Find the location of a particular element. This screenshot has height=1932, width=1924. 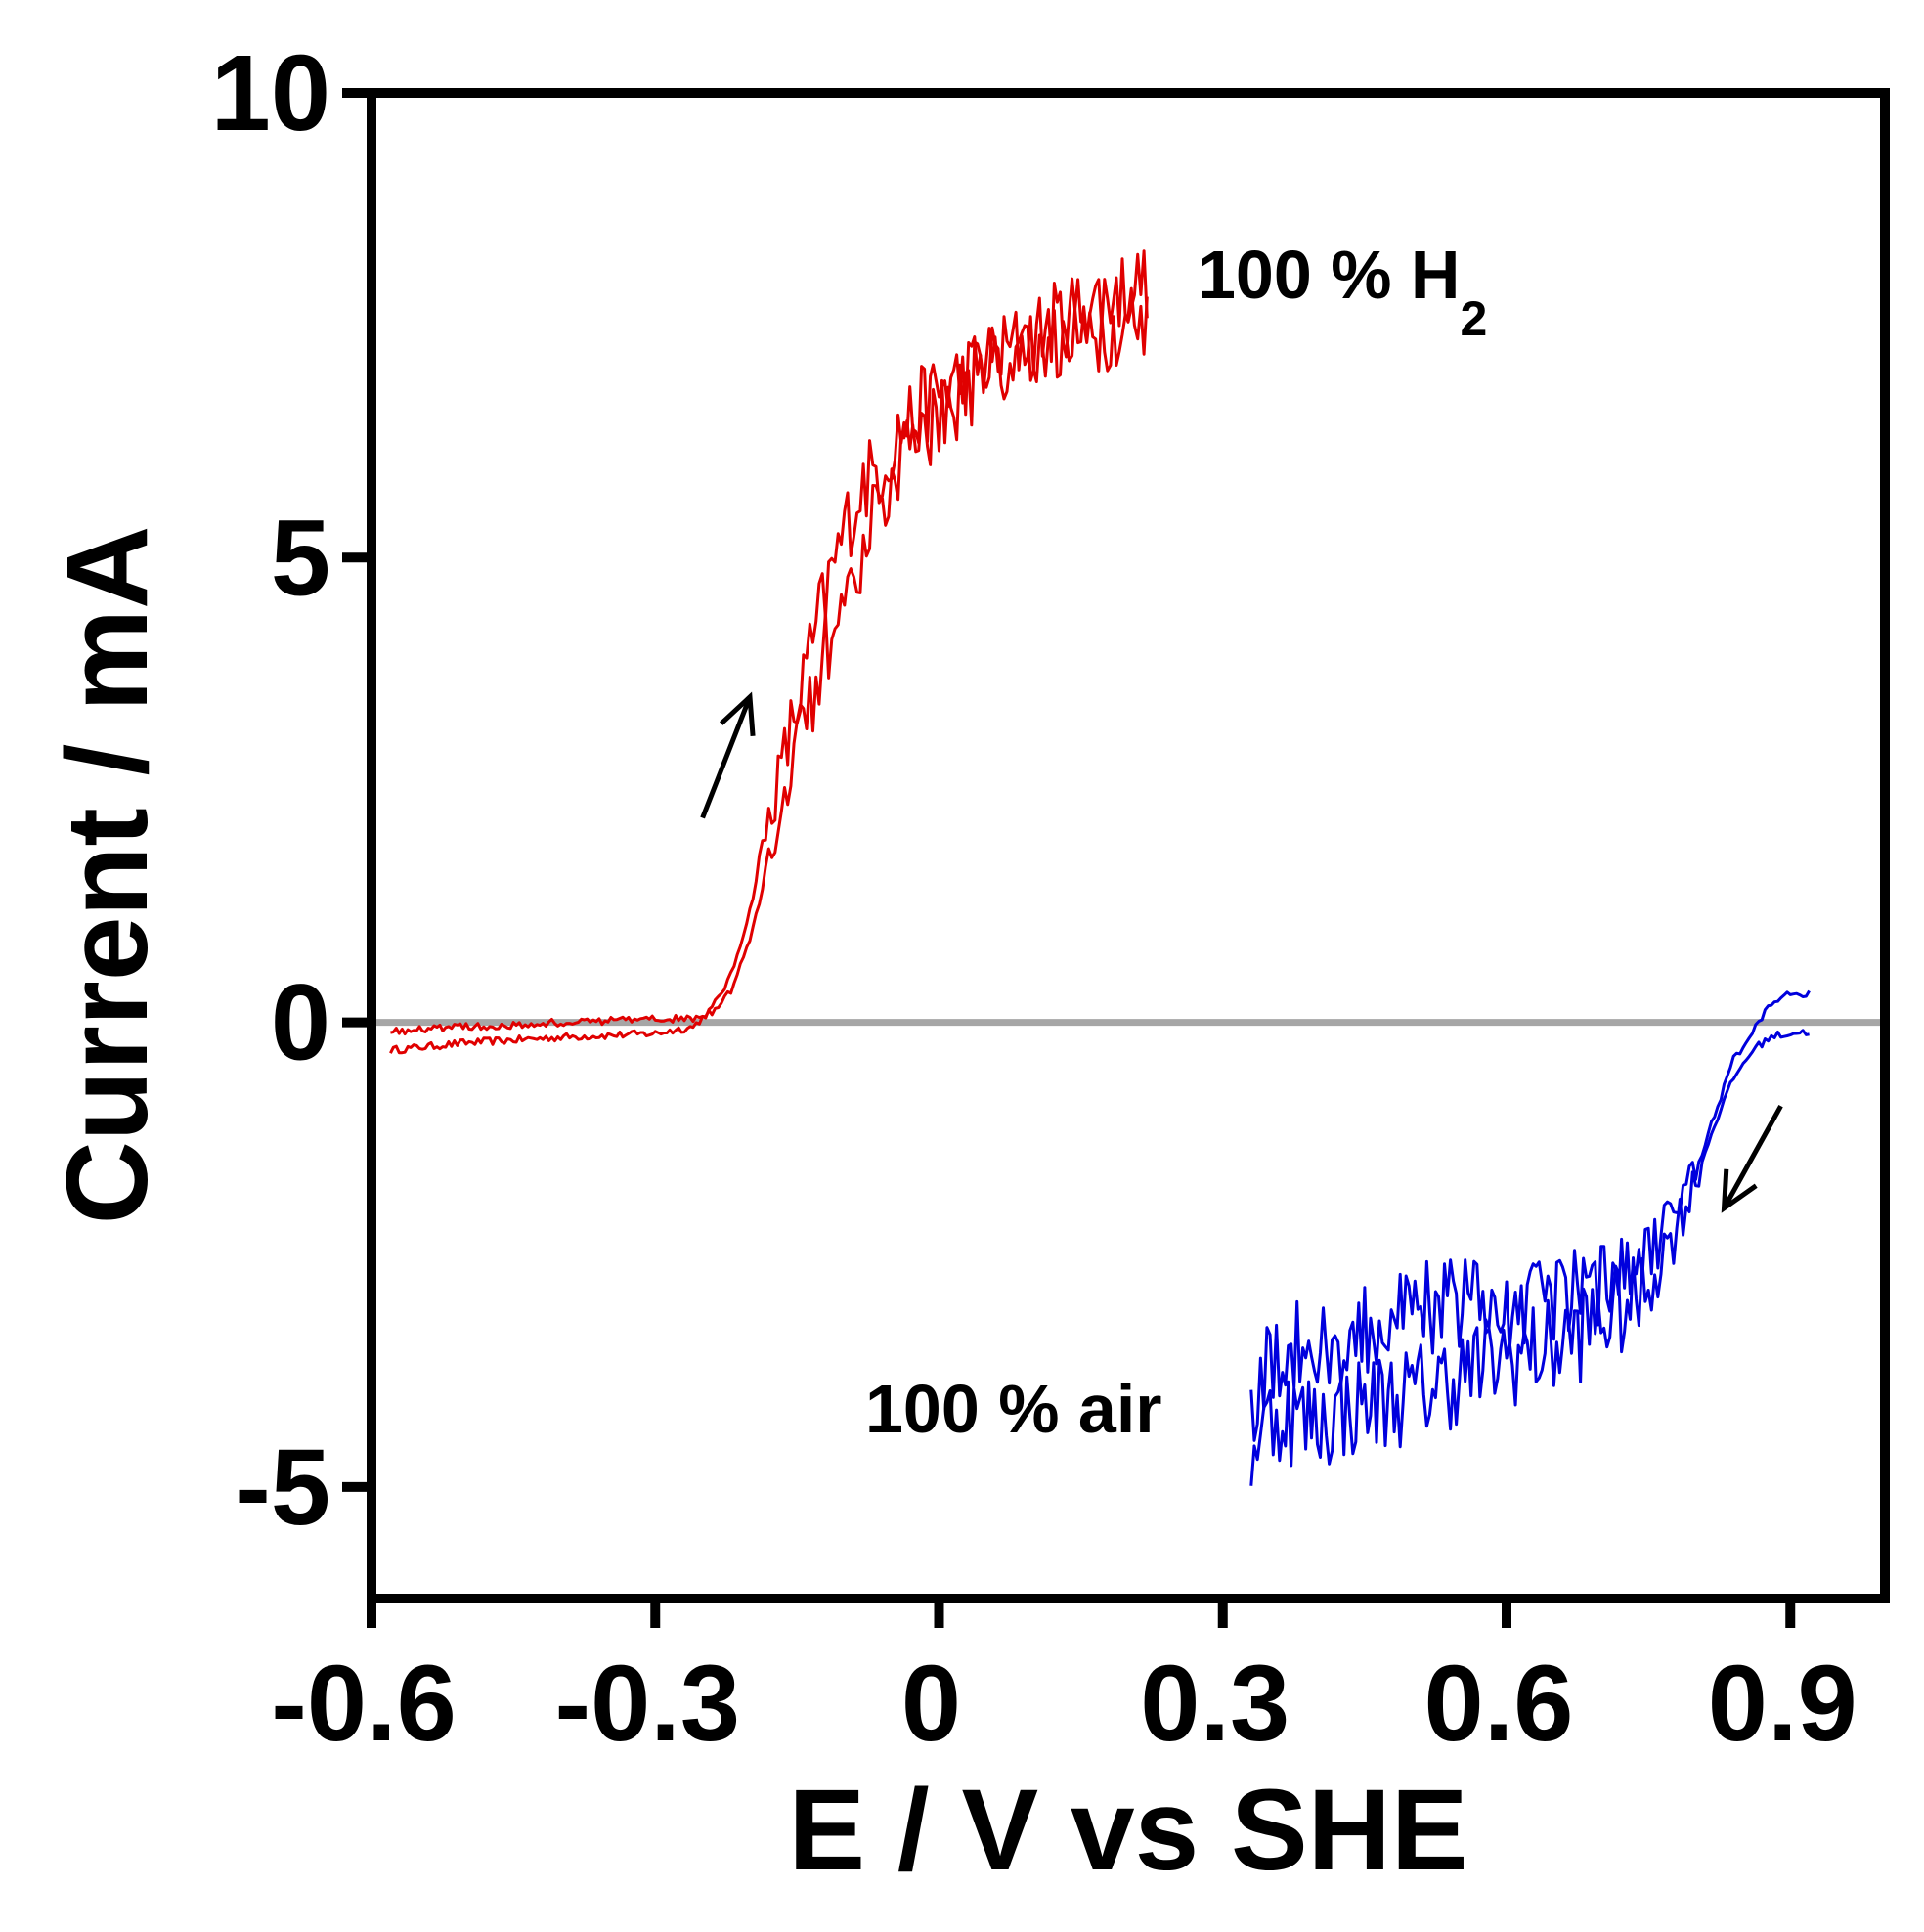

x-tick-label: 0 is located at coordinates (931, 1704).